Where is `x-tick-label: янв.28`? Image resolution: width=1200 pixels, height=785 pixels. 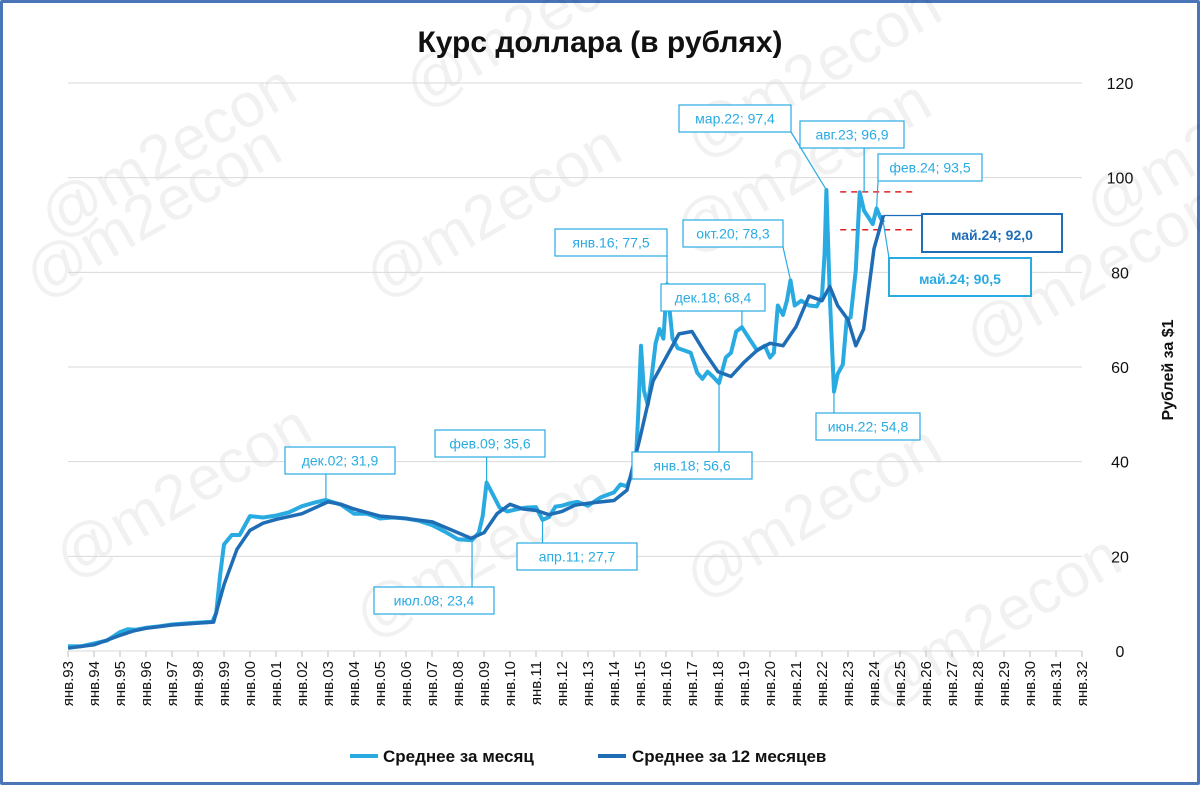 x-tick-label: янв.28 is located at coordinates (978, 683).